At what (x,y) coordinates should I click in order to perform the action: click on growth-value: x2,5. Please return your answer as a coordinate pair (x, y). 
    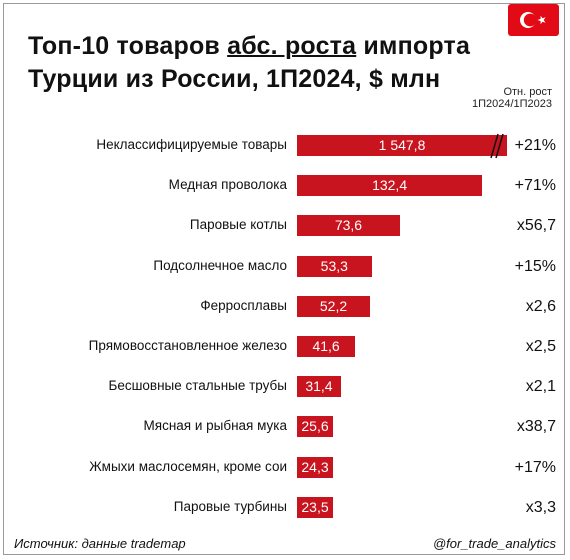
    Looking at the image, I should click on (540, 346).